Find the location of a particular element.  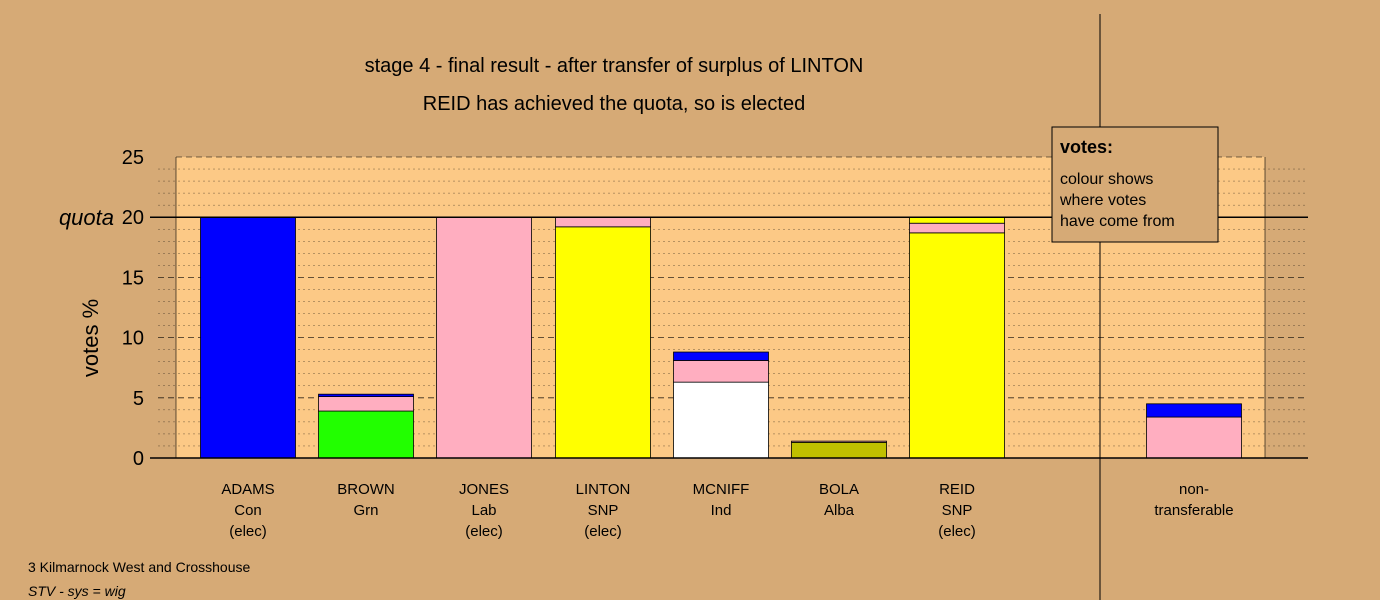

category-label: Con is located at coordinates (248, 510).